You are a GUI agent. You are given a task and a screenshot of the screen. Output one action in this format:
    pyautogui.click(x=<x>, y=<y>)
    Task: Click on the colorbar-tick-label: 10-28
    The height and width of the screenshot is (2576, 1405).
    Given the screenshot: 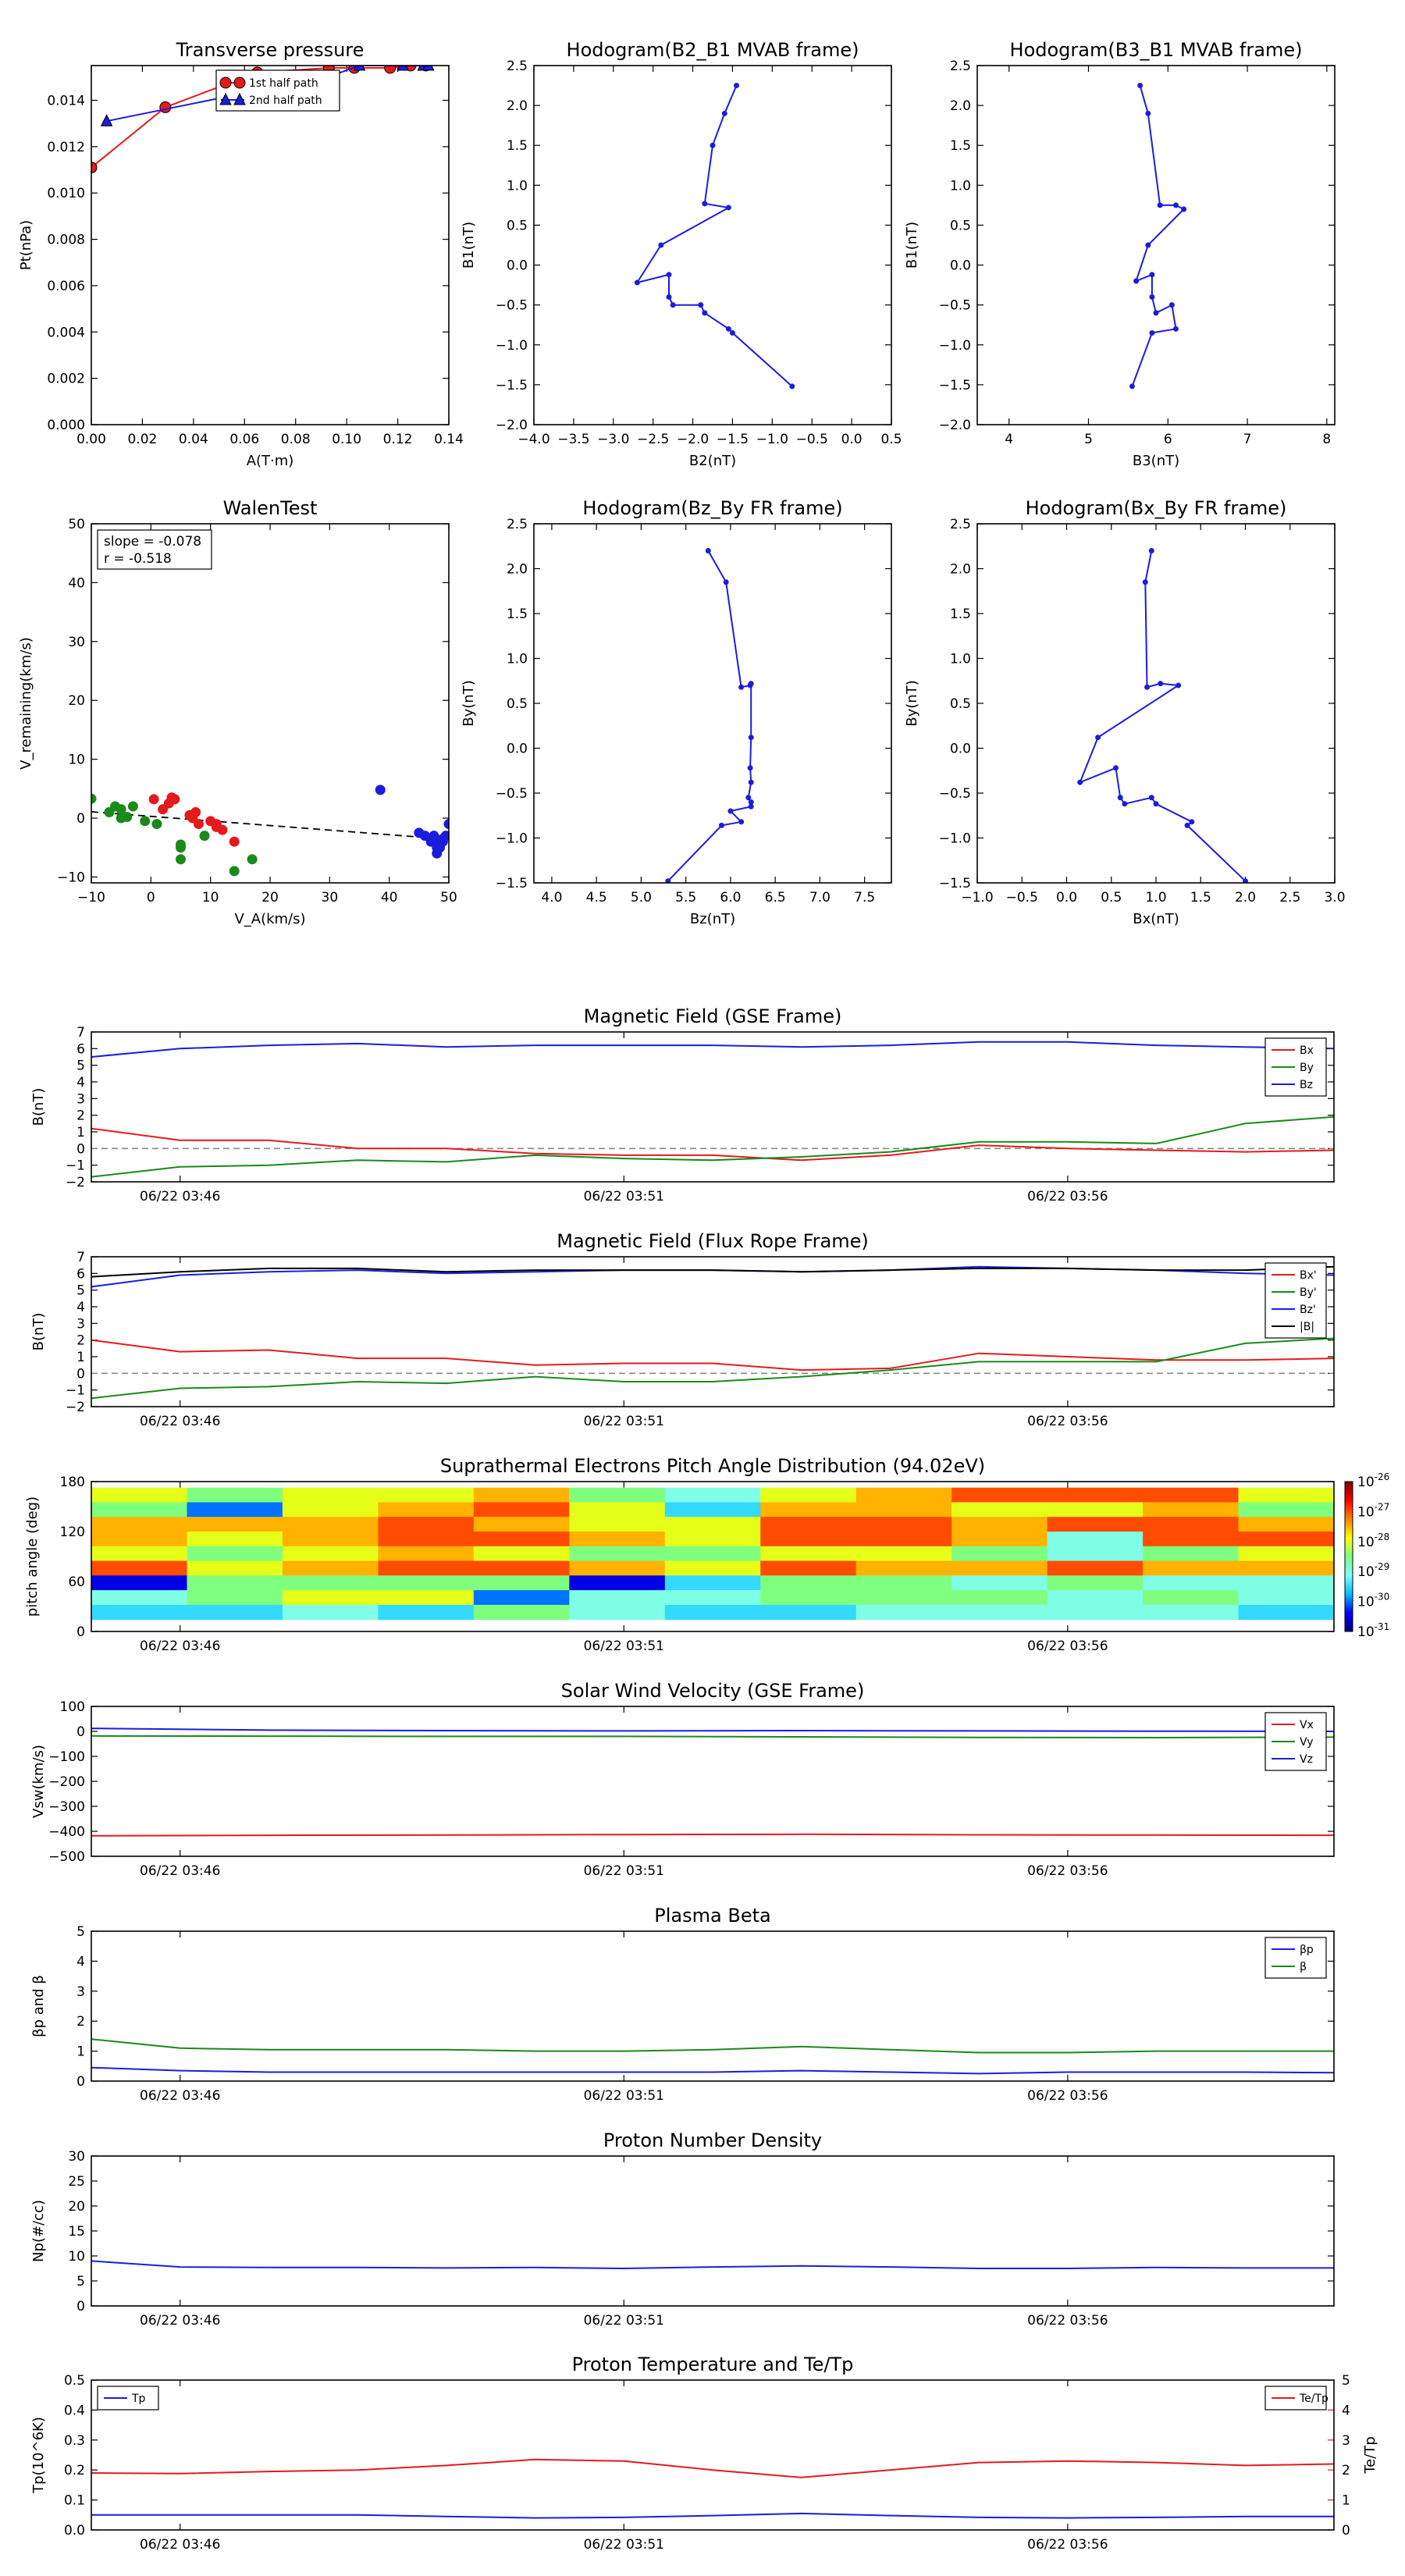 What is the action you would take?
    pyautogui.click(x=1373, y=1541)
    